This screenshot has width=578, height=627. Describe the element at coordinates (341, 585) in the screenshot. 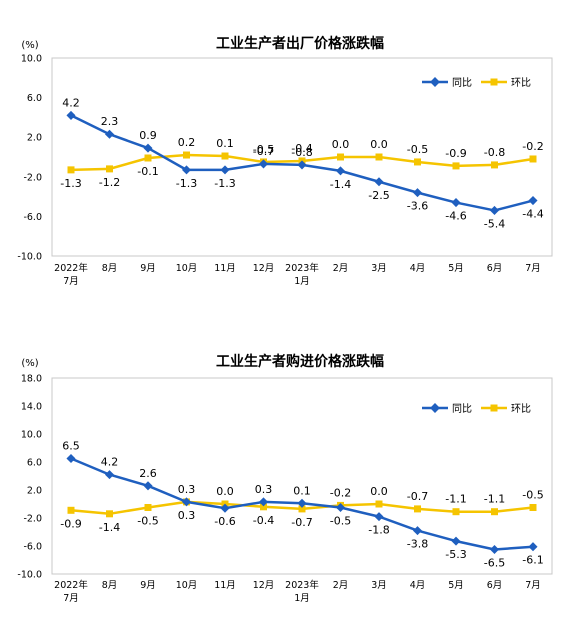

I see `chart-2-x-tick-label: 2月` at that location.